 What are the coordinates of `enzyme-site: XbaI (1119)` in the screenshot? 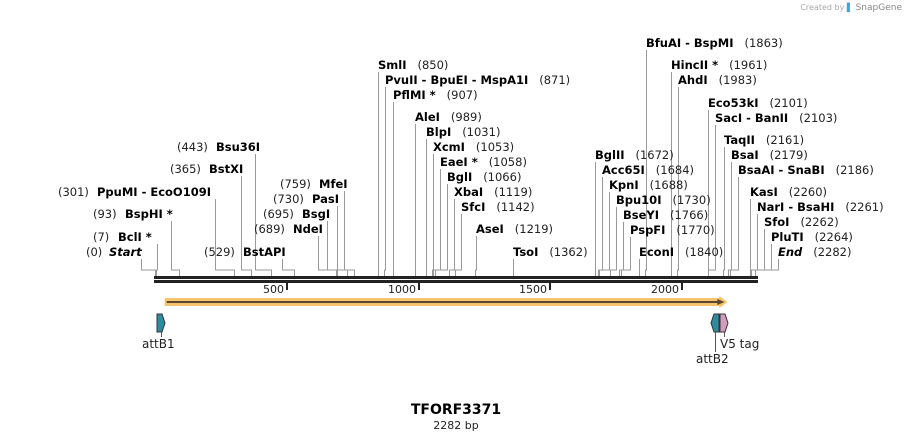 It's located at (493, 192).